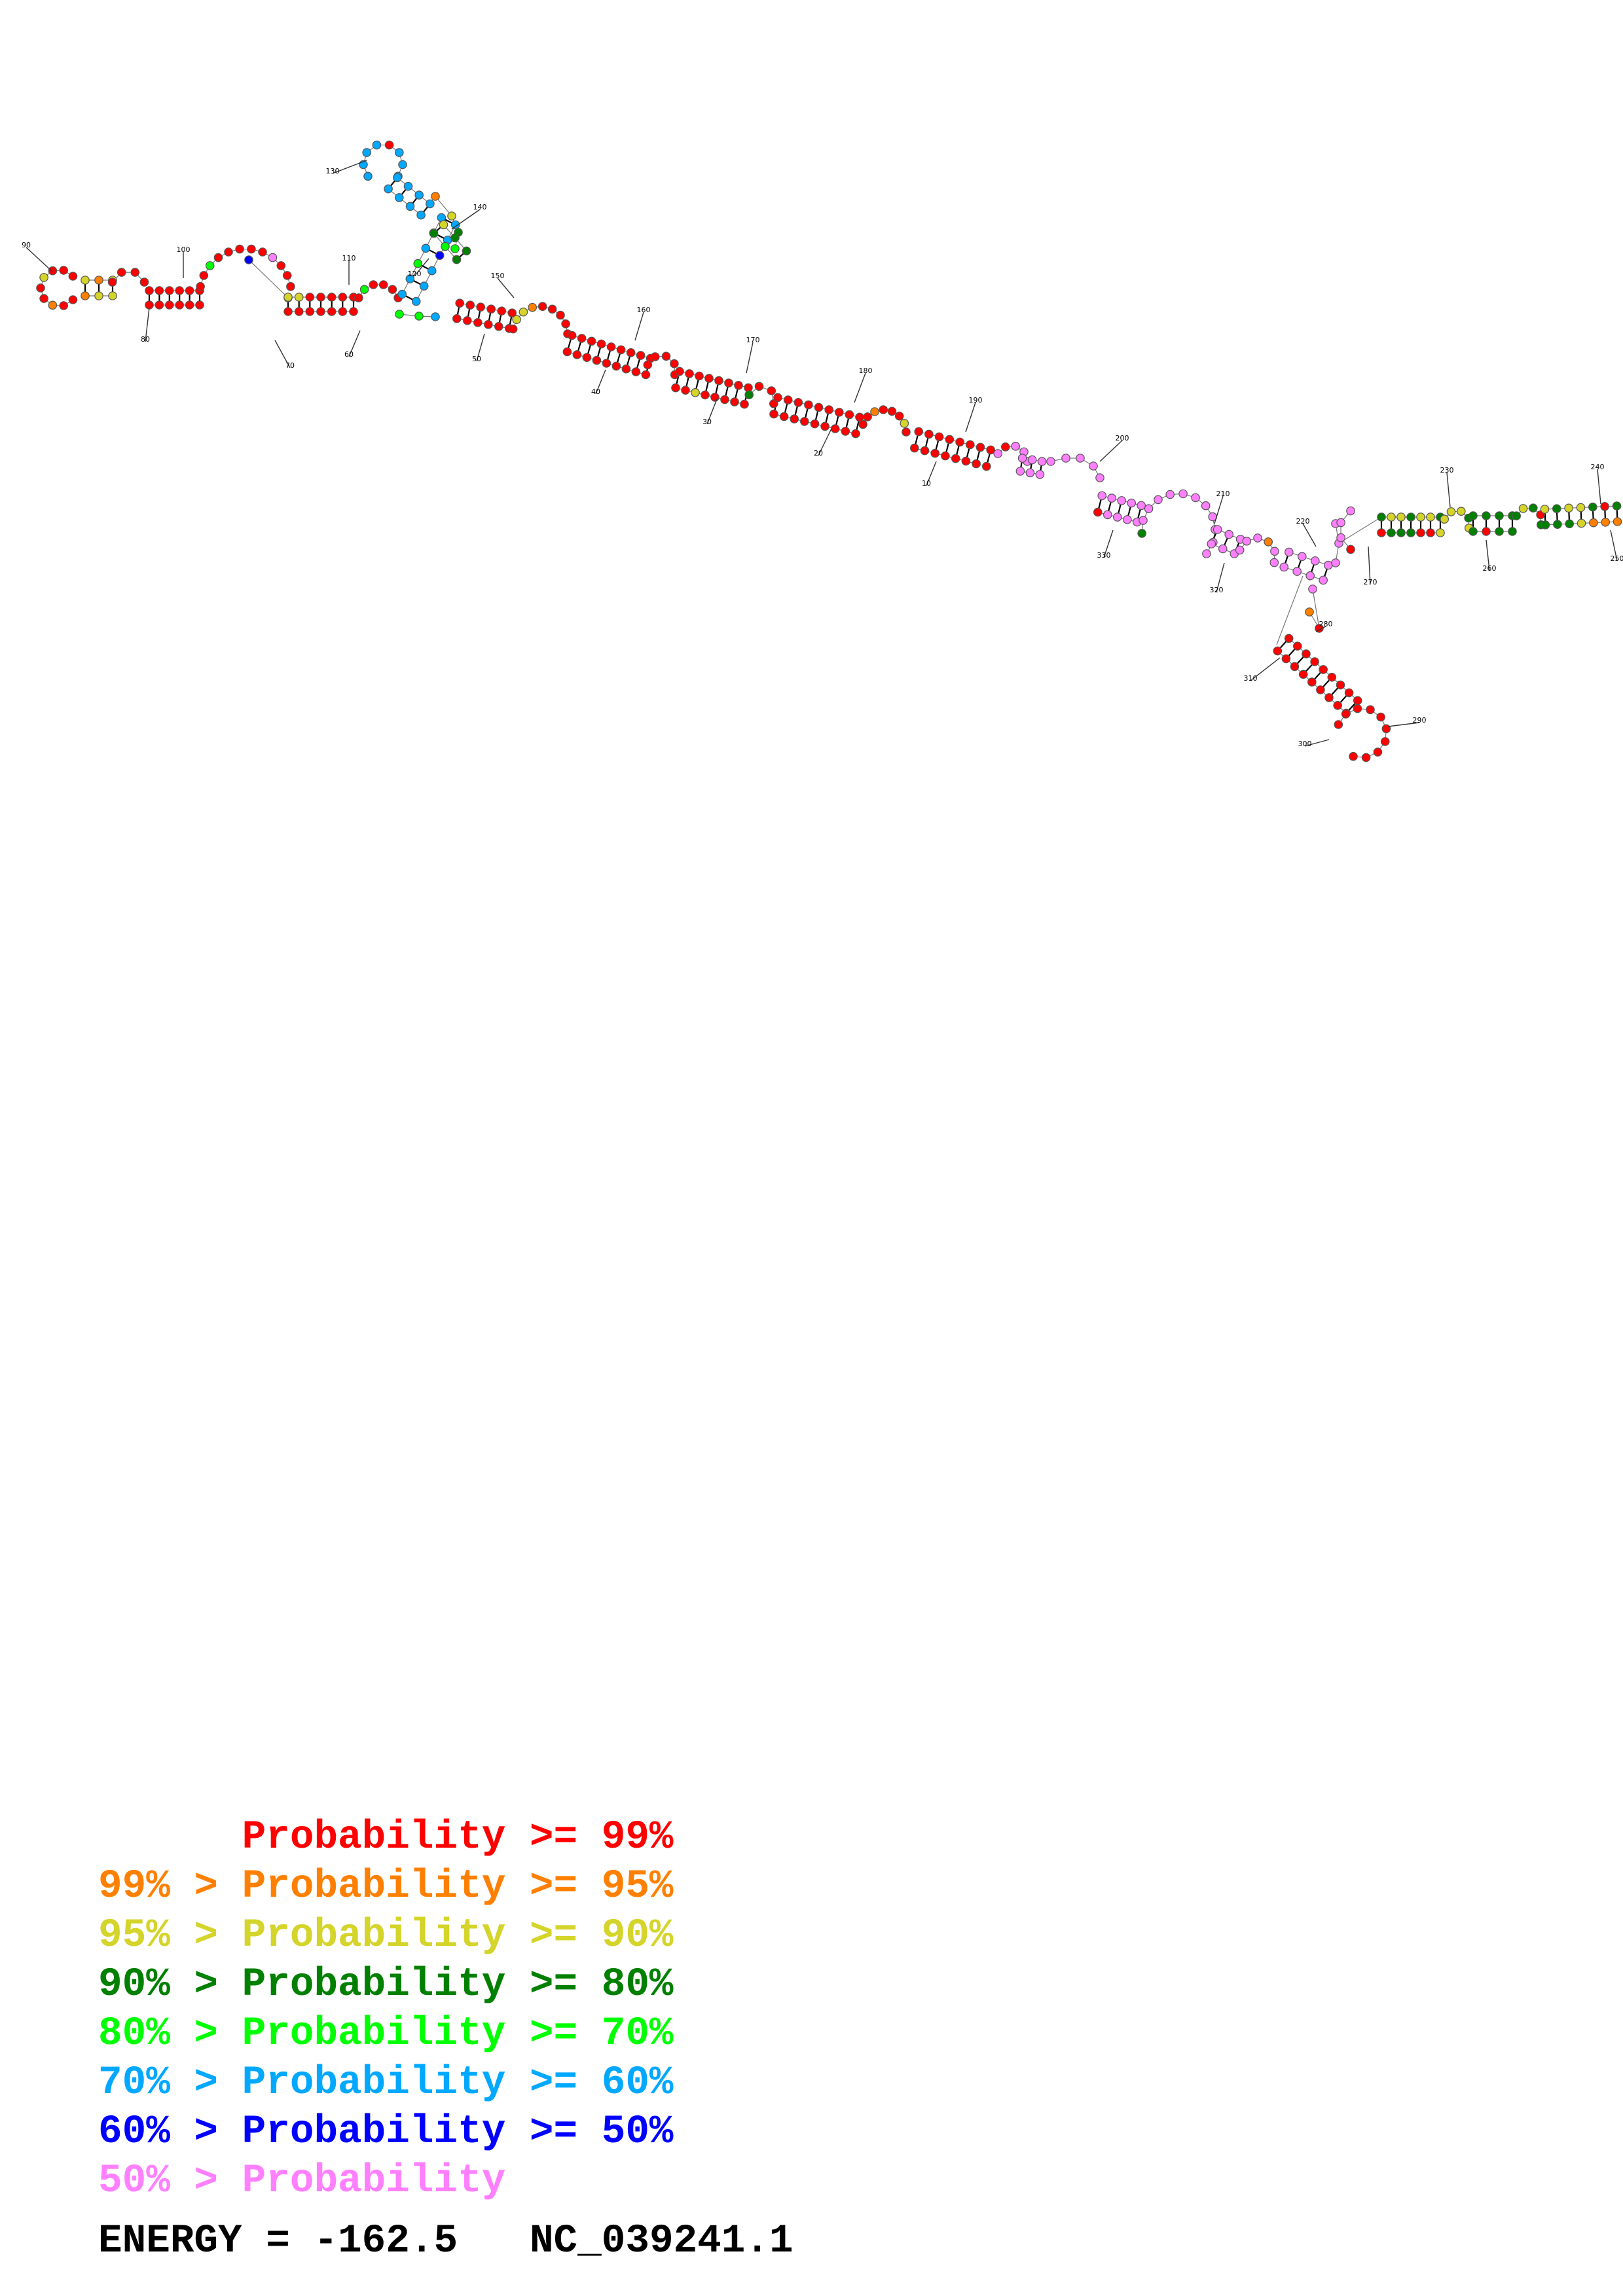 Image resolution: width=1623 pixels, height=2296 pixels. Describe the element at coordinates (26, 245) in the screenshot. I see `position-label: 90` at that location.